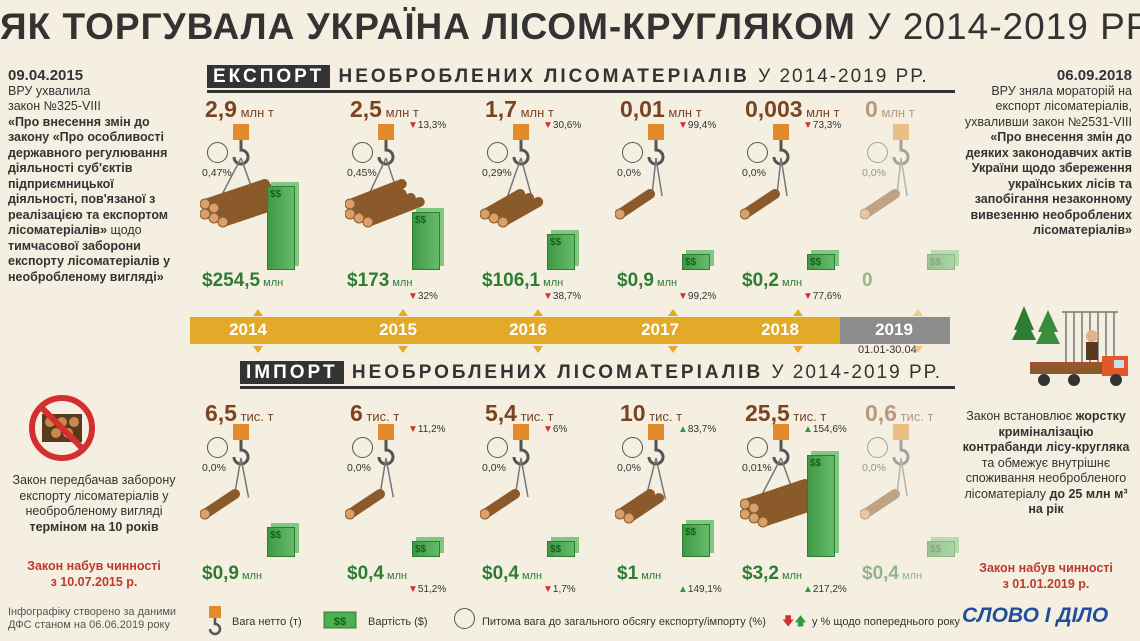  Describe the element at coordinates (54, 106) in the screenshot. I see `left-line2: закон №325-VIII` at that location.